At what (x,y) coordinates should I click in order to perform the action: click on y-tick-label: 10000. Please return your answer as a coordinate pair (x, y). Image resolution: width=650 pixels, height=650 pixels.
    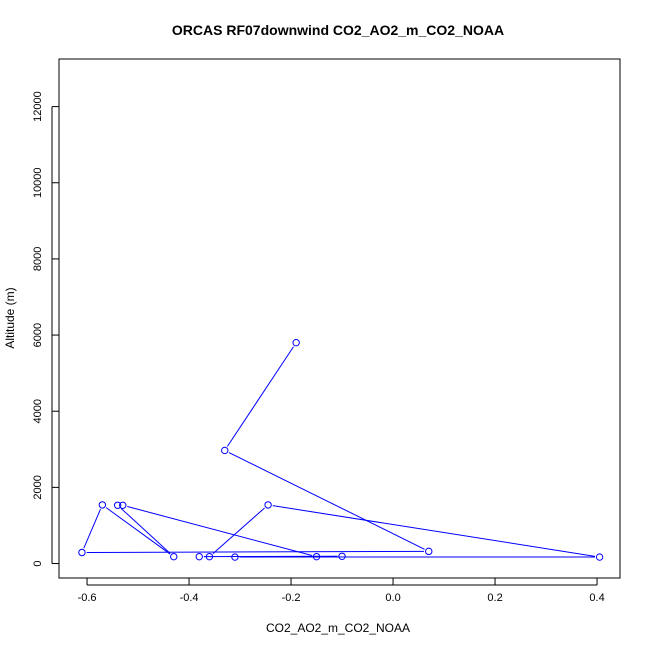
    Looking at the image, I should click on (38, 182).